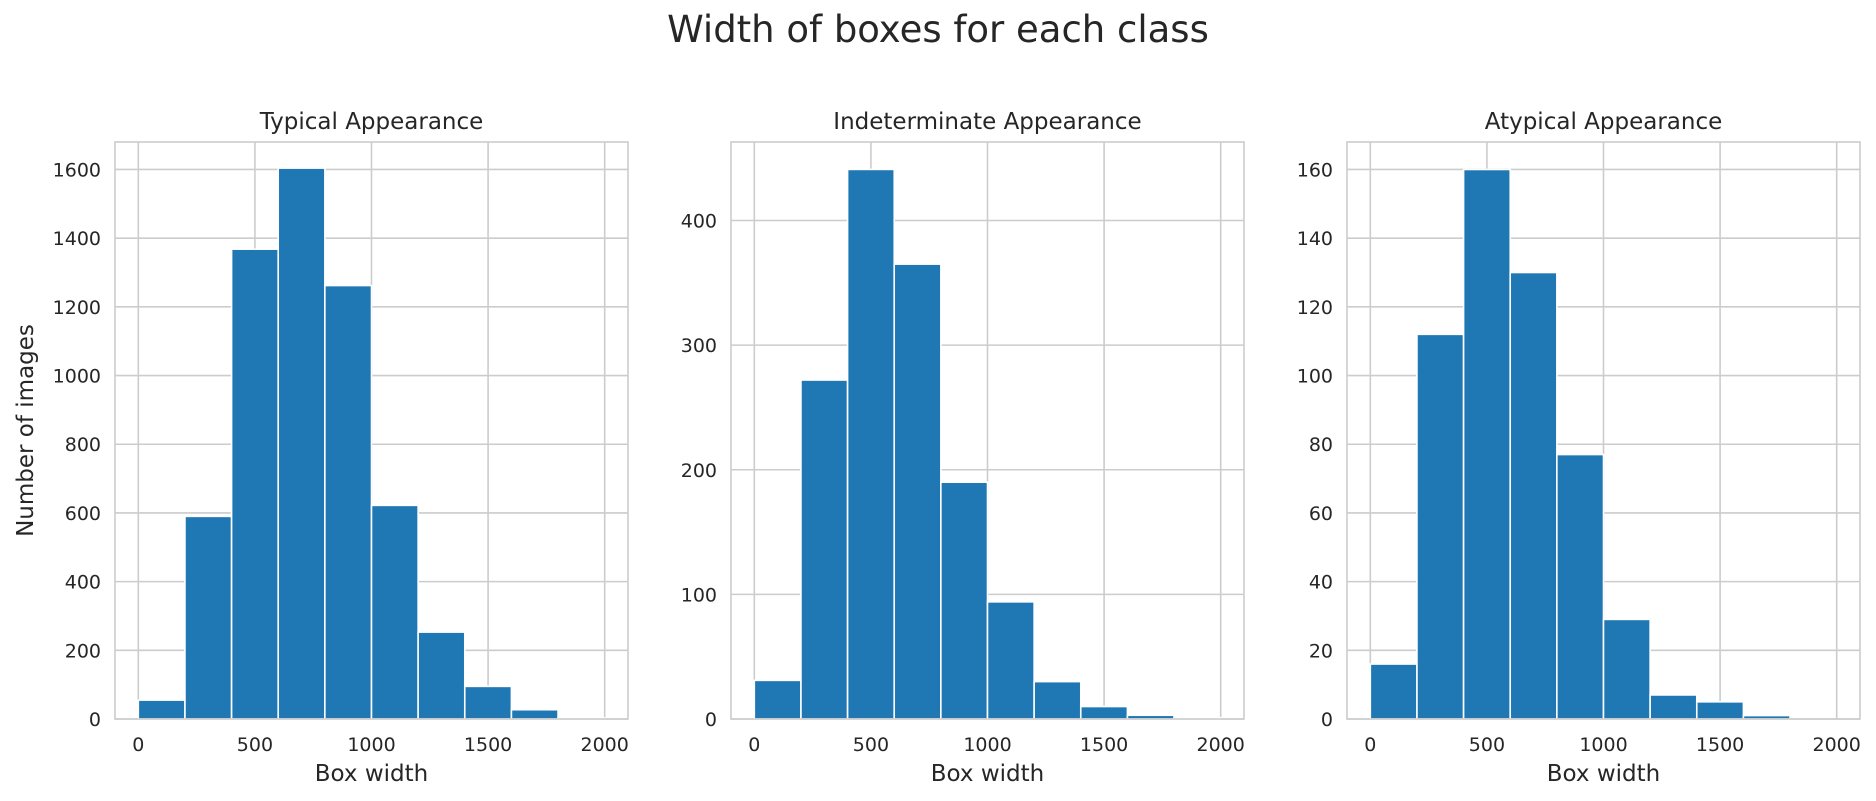 This screenshot has height=801, width=1876. I want to click on y-tick-label: 20, so click(1321, 651).